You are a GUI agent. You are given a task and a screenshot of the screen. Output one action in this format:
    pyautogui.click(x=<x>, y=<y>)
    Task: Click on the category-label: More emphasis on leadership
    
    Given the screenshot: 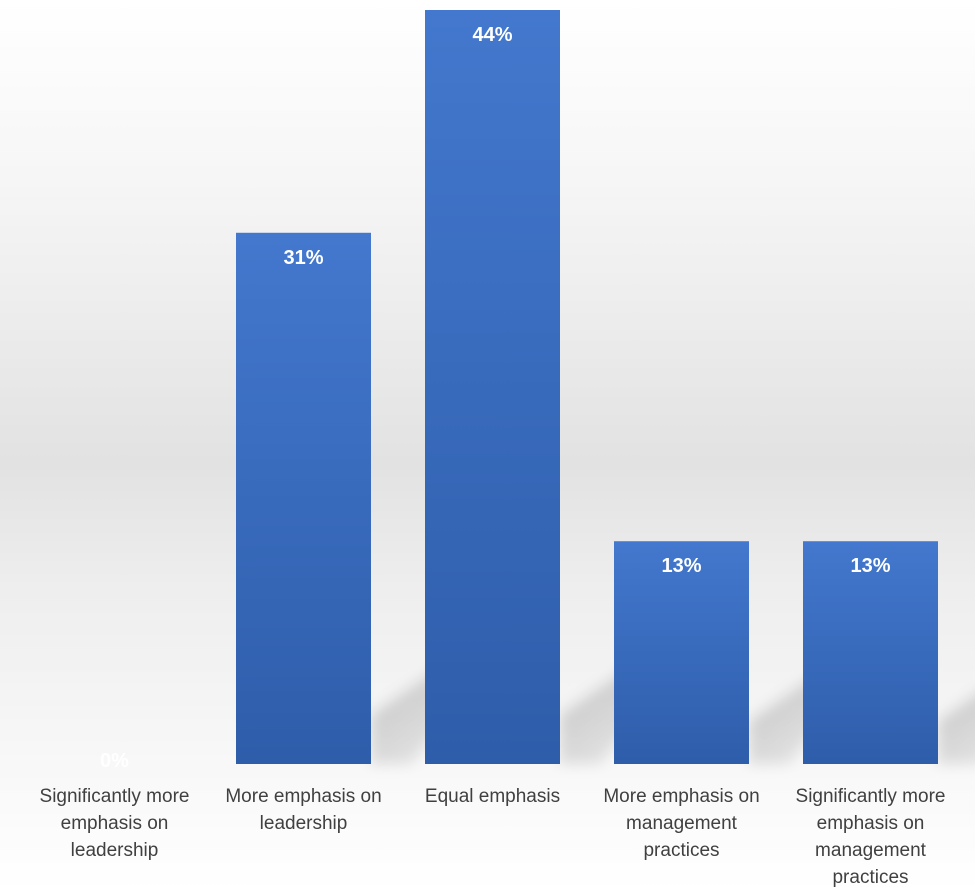 What is the action you would take?
    pyautogui.click(x=303, y=810)
    